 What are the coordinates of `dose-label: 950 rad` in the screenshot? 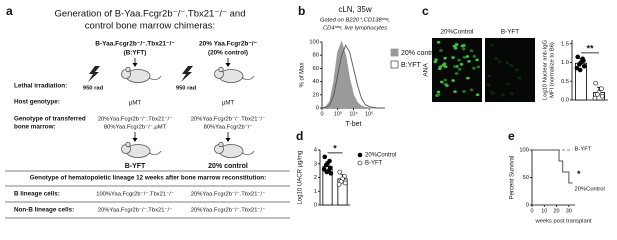 It's located at (186, 89).